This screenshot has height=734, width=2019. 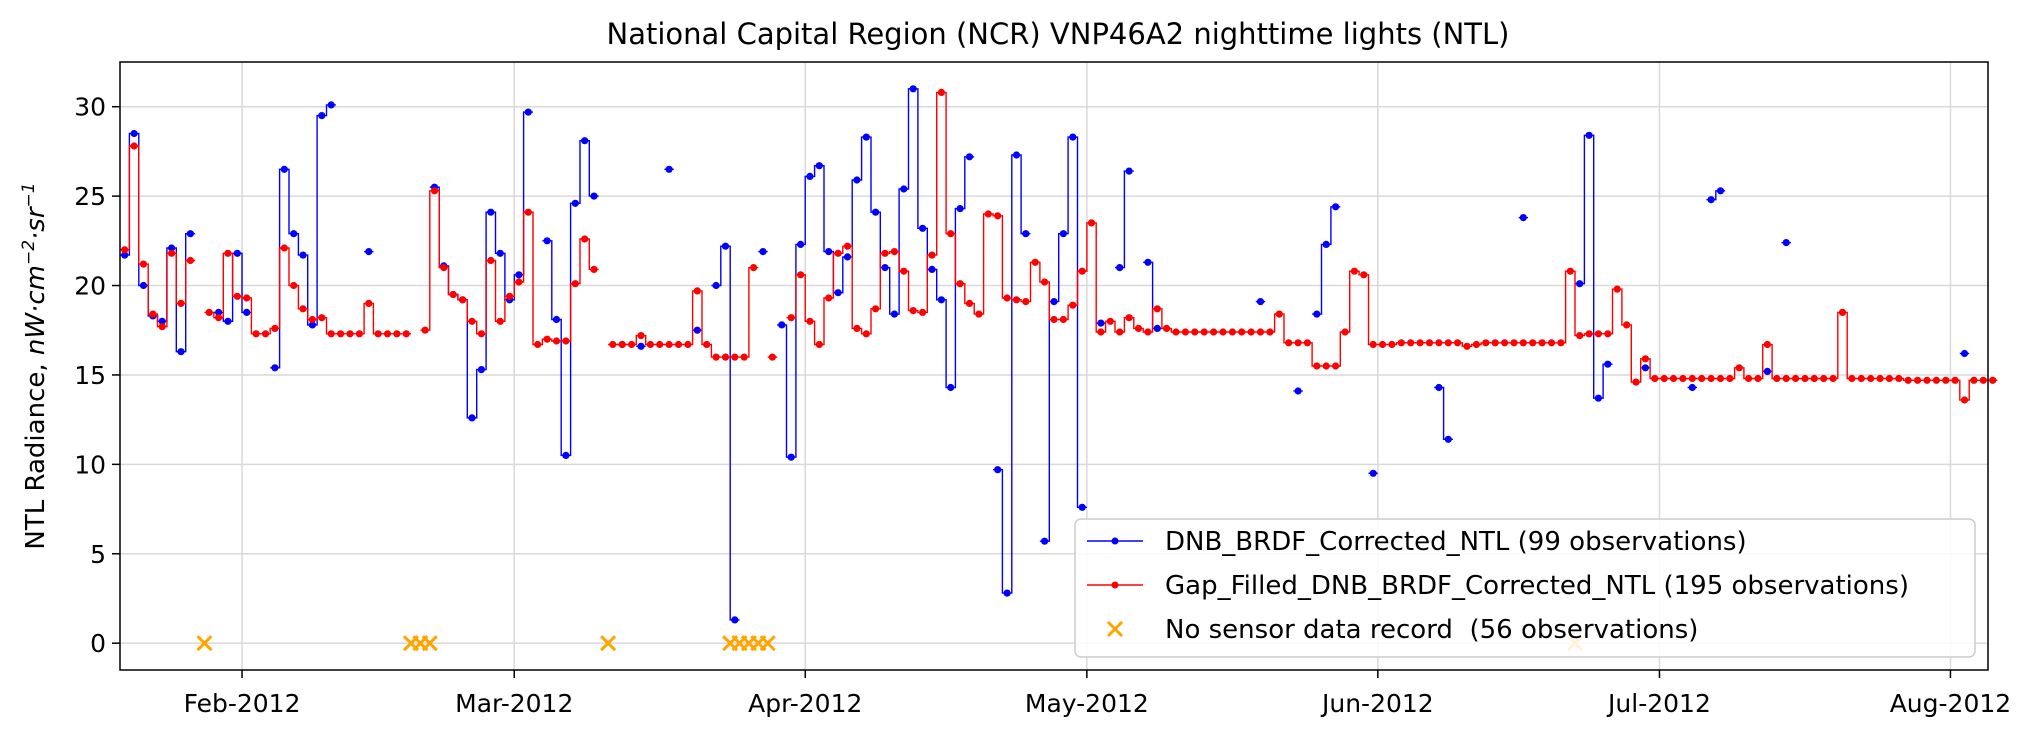 What do you see at coordinates (90, 107) in the screenshot?
I see `y-tick-label: 30` at bounding box center [90, 107].